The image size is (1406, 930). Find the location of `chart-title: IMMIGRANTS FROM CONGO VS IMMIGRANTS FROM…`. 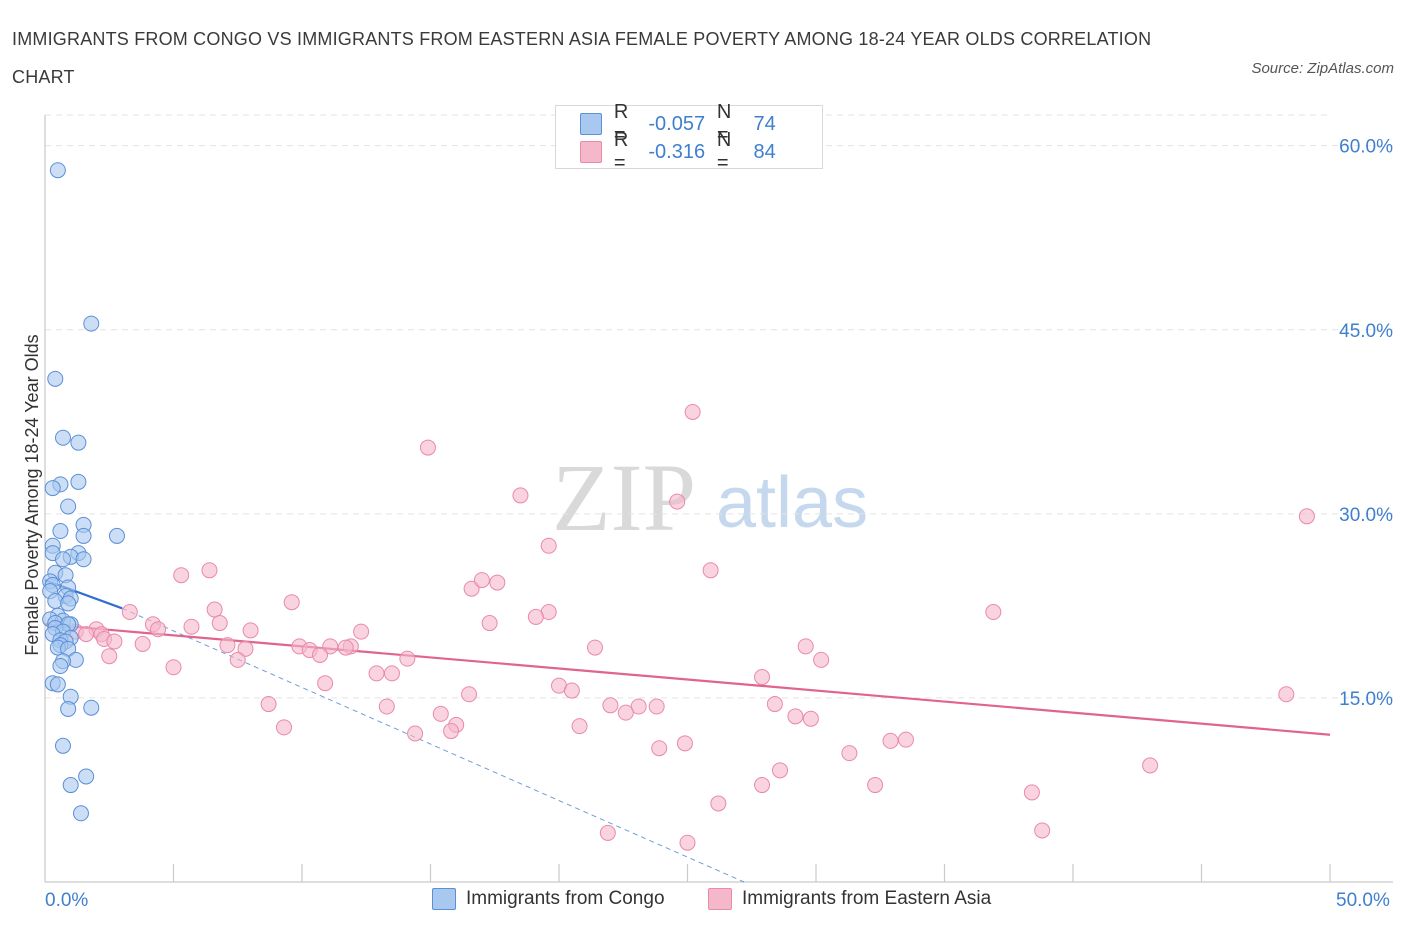

chart-title: IMMIGRANTS FROM CONGO VS IMMIGRANTS FROM… is located at coordinates (582, 58).